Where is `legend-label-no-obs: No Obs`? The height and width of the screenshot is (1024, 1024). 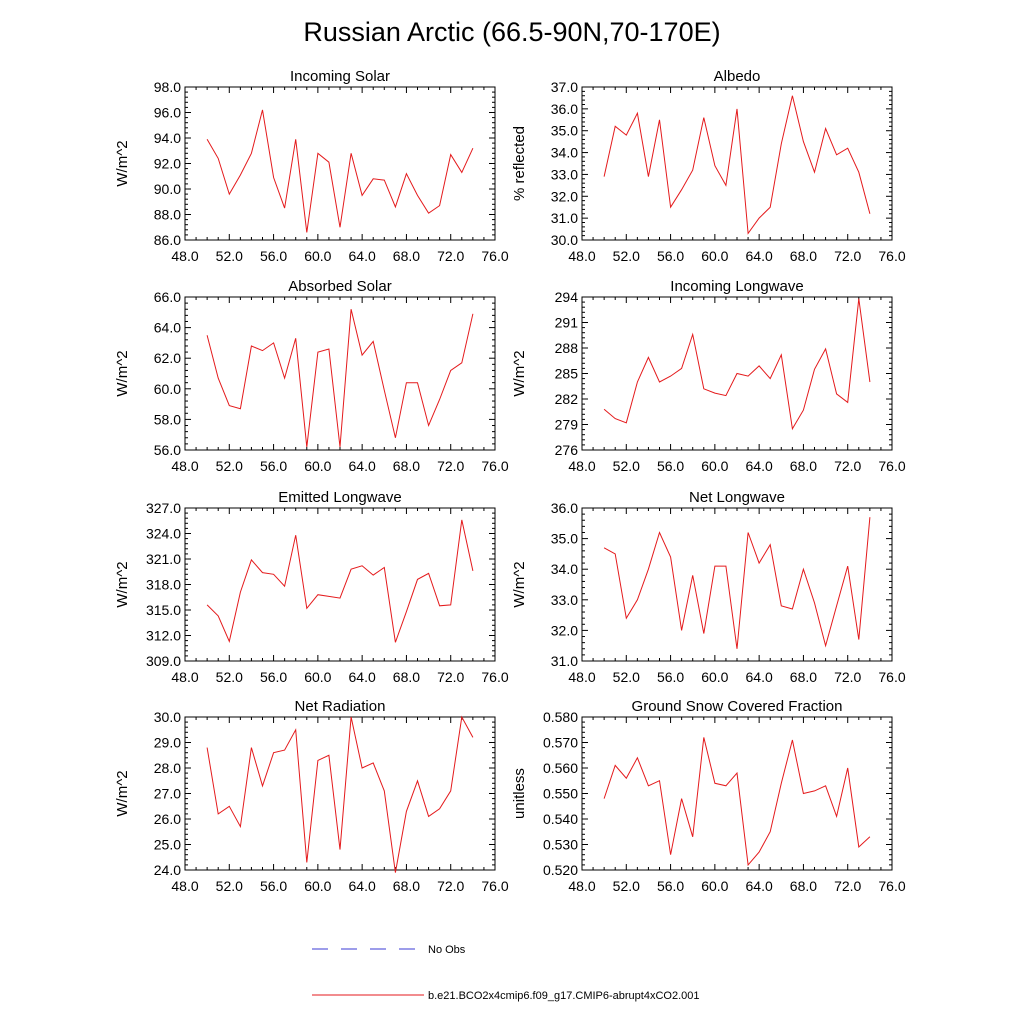 legend-label-no-obs: No Obs is located at coordinates (447, 950).